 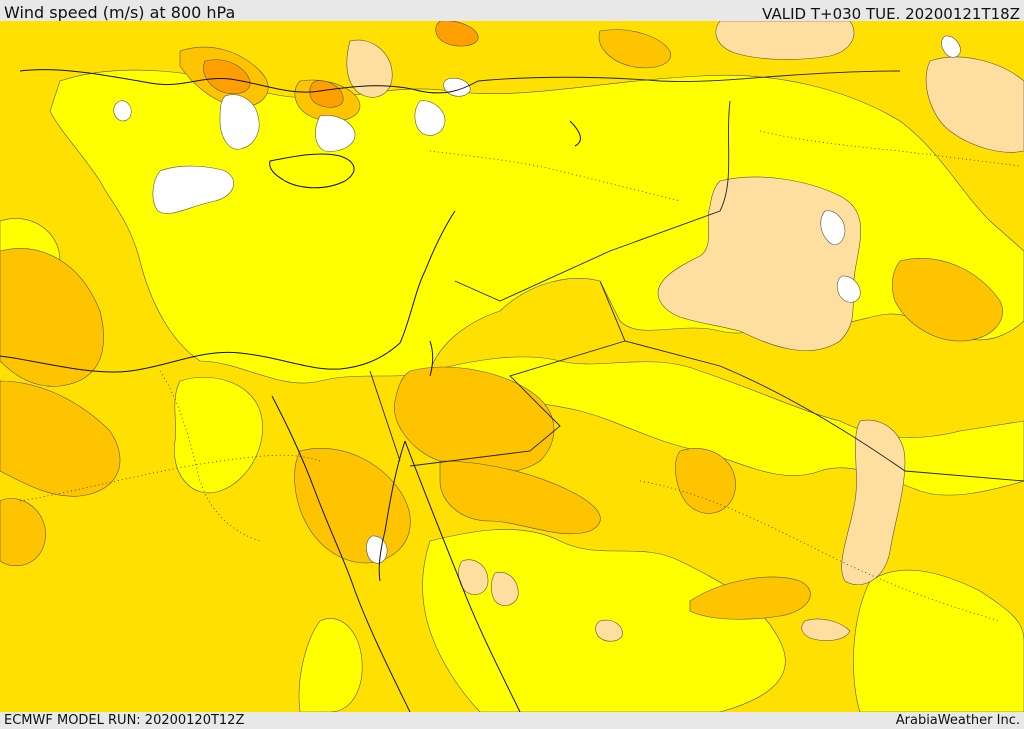 What do you see at coordinates (957, 720) in the screenshot?
I see `credit-label: ArabiaWeather Inc.` at bounding box center [957, 720].